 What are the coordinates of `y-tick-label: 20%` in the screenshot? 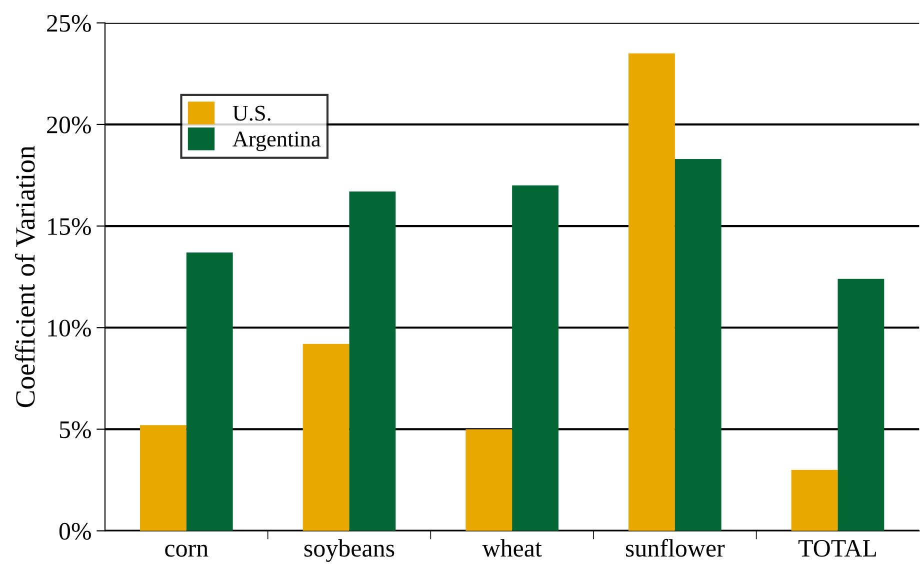 It's located at (69, 125).